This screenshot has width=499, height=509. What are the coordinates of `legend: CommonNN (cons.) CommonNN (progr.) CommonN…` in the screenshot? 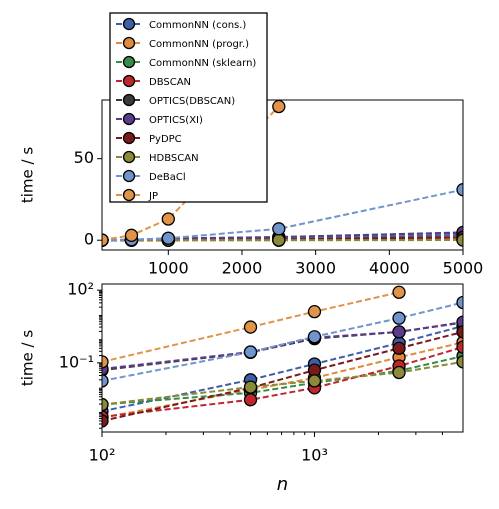 It's located at (188, 107).